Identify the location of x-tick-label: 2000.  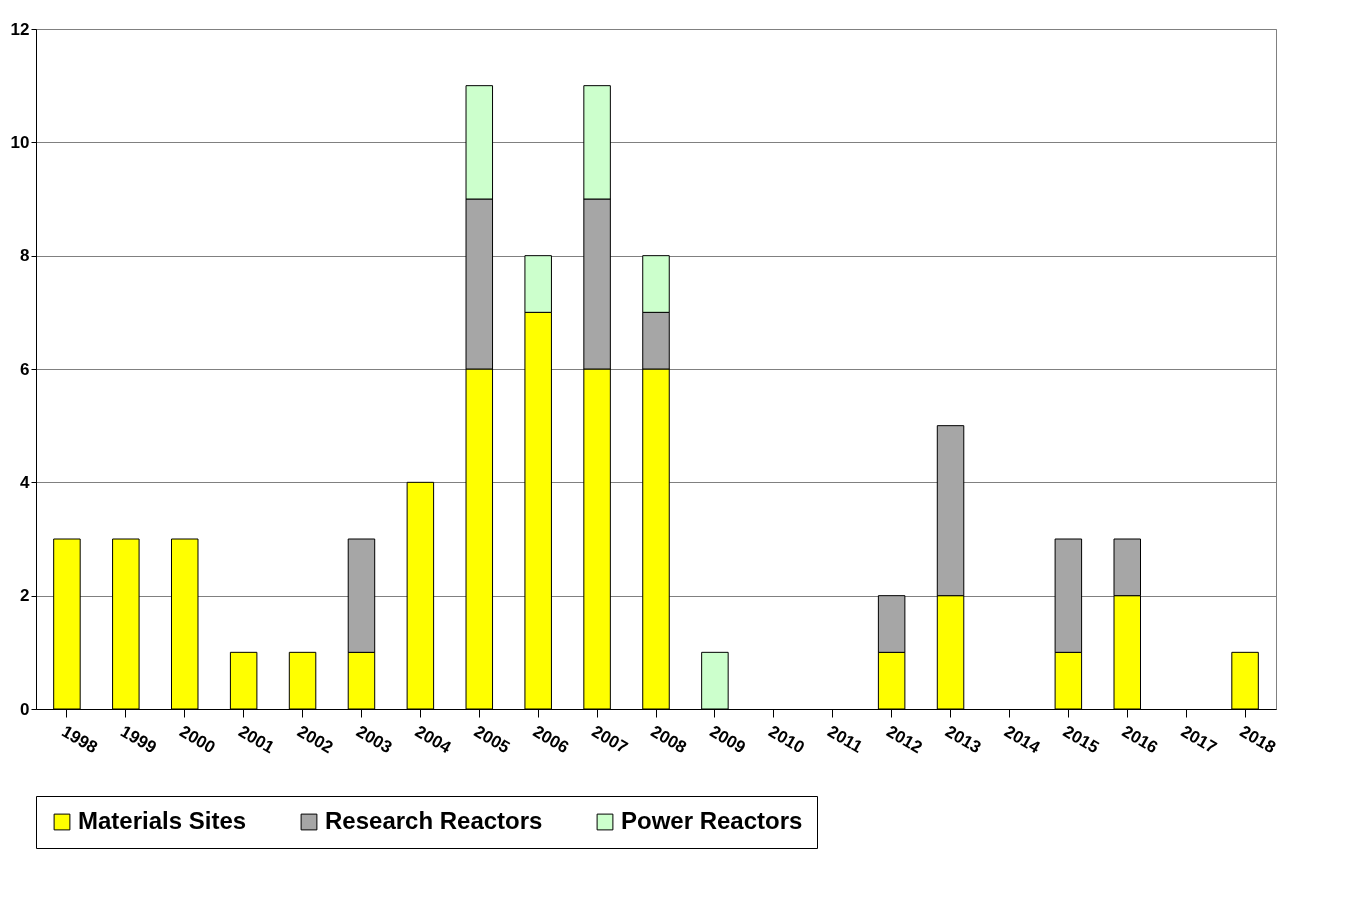
(197, 739).